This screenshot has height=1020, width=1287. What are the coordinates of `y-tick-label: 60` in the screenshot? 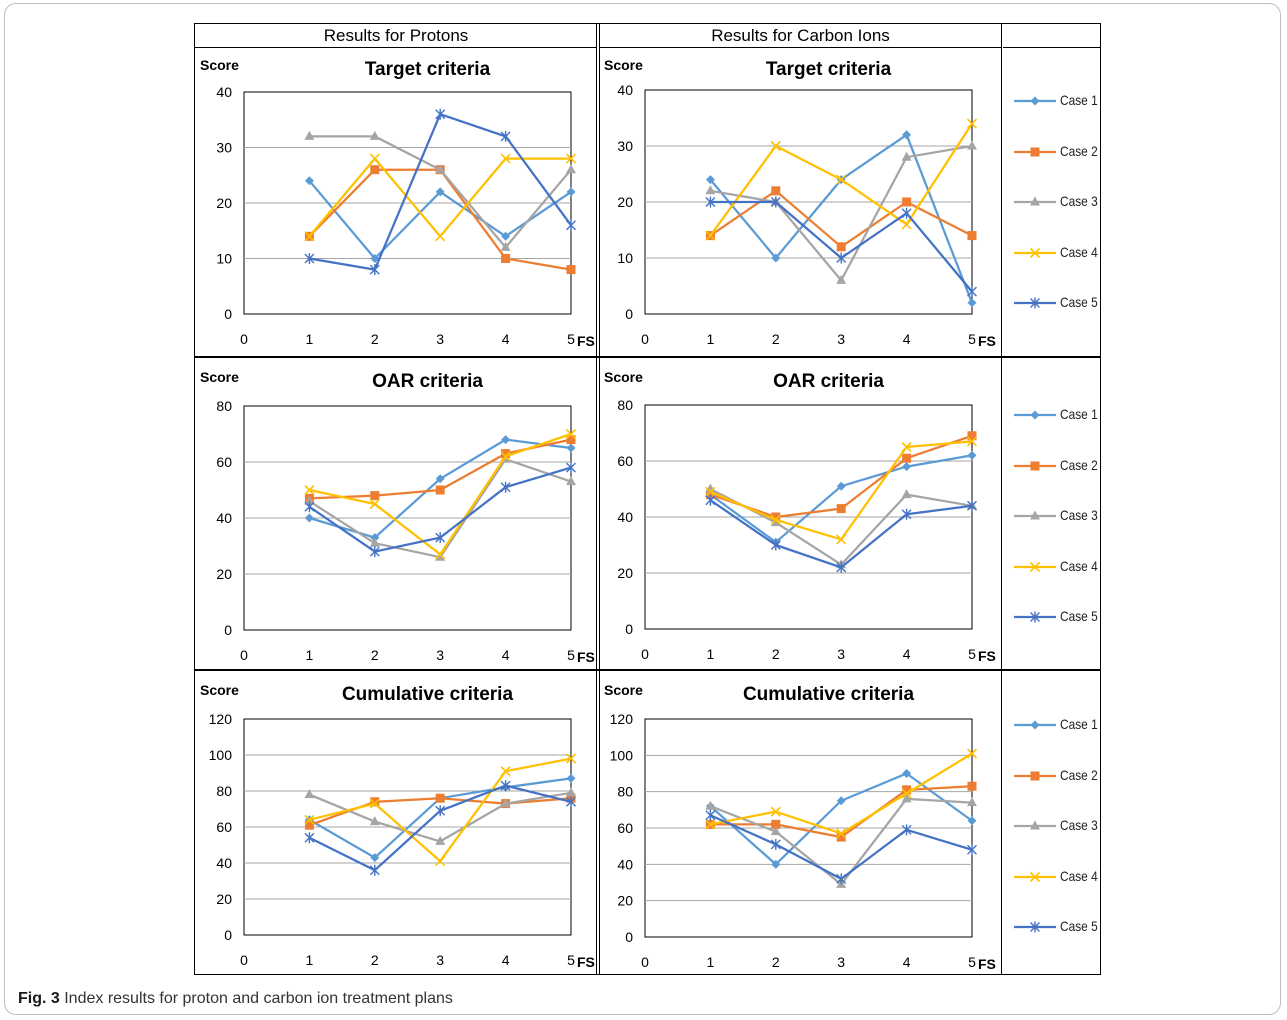 It's located at (625, 828).